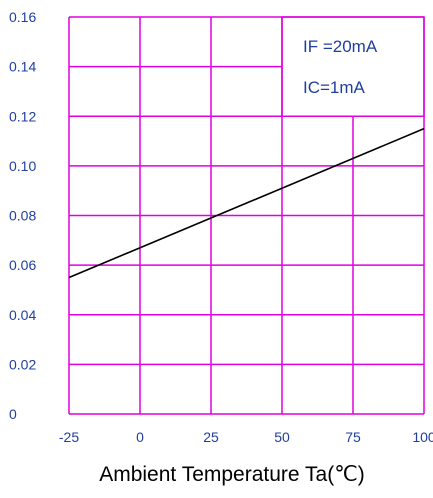 Image resolution: width=433 pixels, height=498 pixels. Describe the element at coordinates (246, 437) in the screenshot. I see `x-tick-labels: -25 0 25 50 75 100` at that location.